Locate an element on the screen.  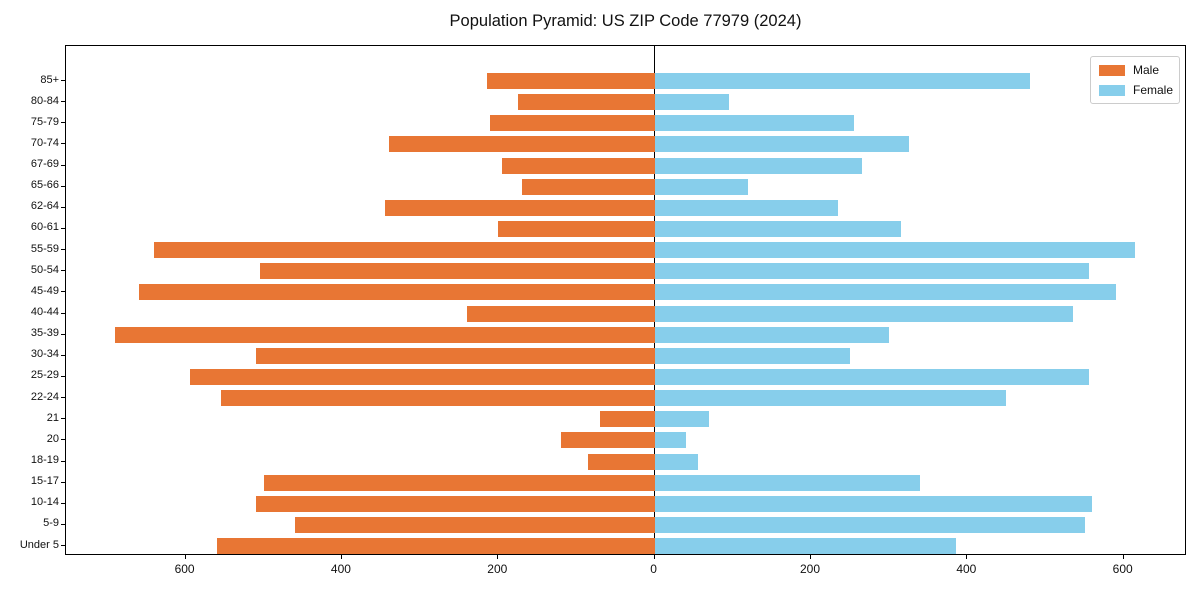
y-tick-label: 70-74 is located at coordinates (44, 142).